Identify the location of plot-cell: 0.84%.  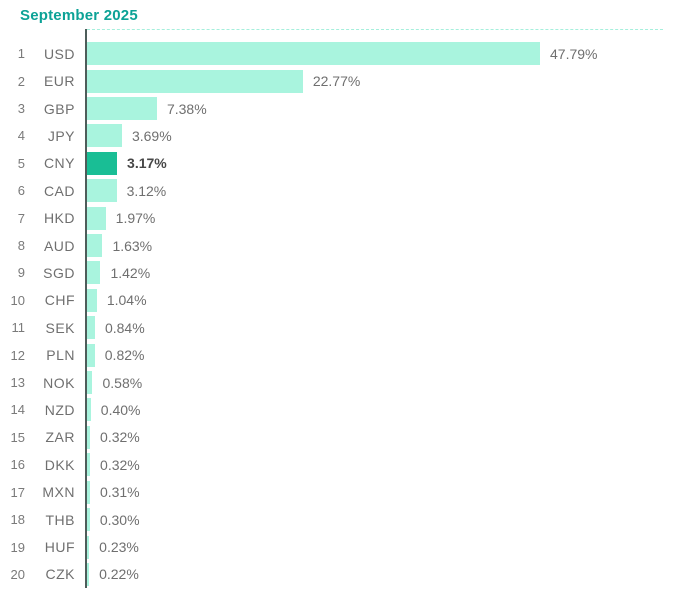
(375, 327).